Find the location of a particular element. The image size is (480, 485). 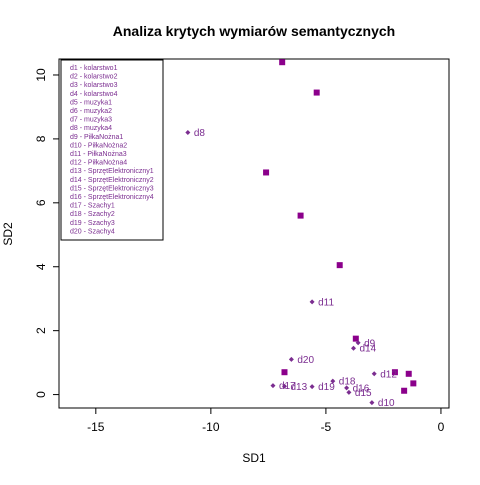

y-axis-label: SD2 is located at coordinates (8, 234).